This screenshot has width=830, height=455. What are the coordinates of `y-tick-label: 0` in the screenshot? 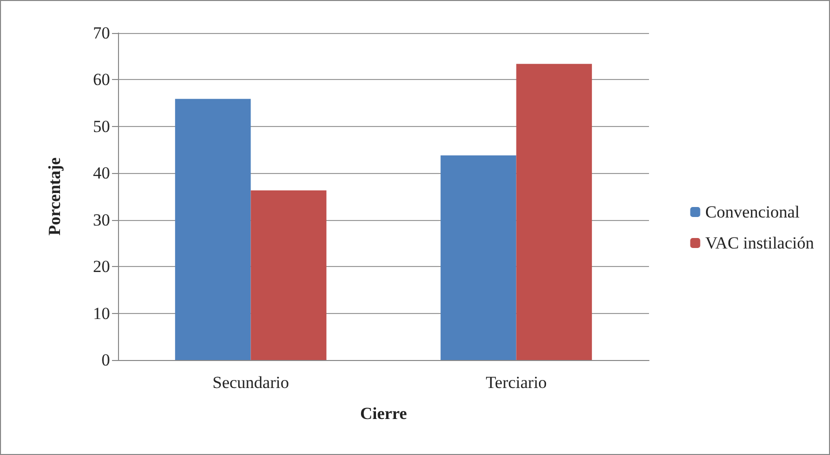 It's located at (106, 360).